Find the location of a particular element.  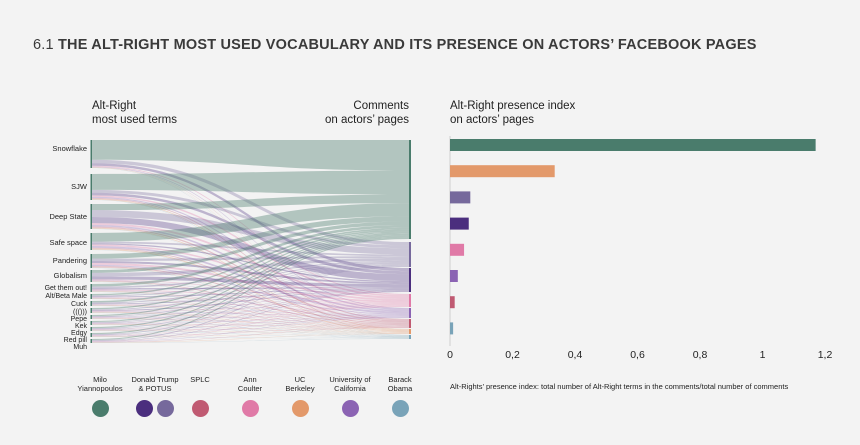

legend-label-line: Yiannopoulos is located at coordinates (100, 388).